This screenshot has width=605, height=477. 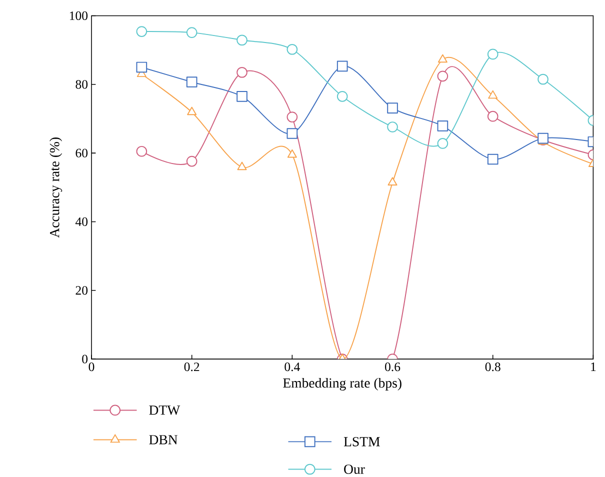 What do you see at coordinates (79, 15) in the screenshot?
I see `y-tick-label: 100` at bounding box center [79, 15].